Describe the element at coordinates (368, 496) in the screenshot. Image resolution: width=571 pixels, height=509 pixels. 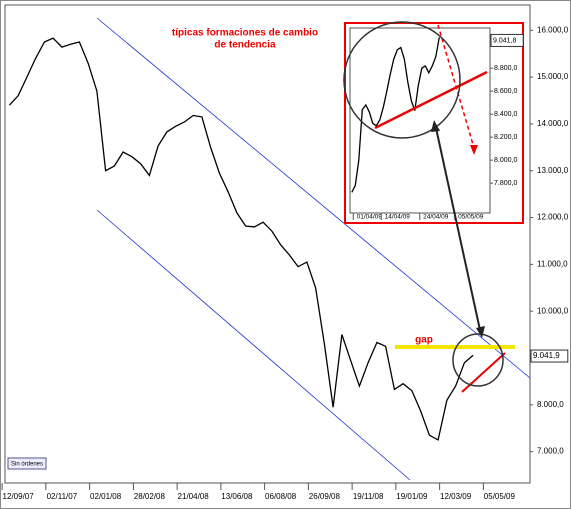
I see `x-tick-label: 19/11/08` at that location.